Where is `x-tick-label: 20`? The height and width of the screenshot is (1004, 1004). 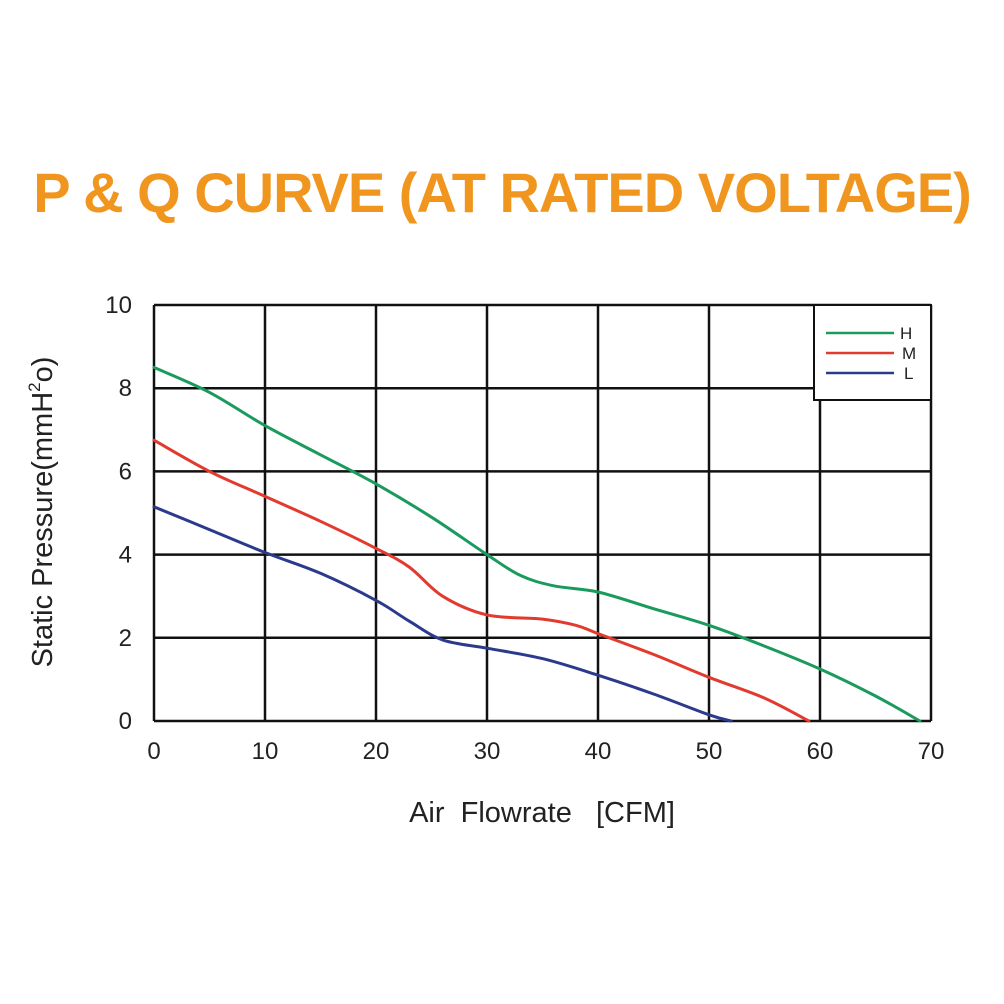 x-tick-label: 20 is located at coordinates (376, 751).